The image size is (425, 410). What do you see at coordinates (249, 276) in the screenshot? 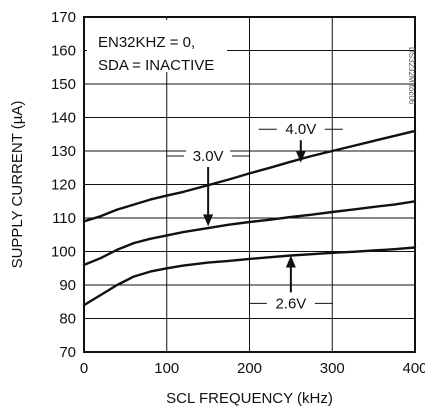
I see `series-line-2.6V` at bounding box center [249, 276].